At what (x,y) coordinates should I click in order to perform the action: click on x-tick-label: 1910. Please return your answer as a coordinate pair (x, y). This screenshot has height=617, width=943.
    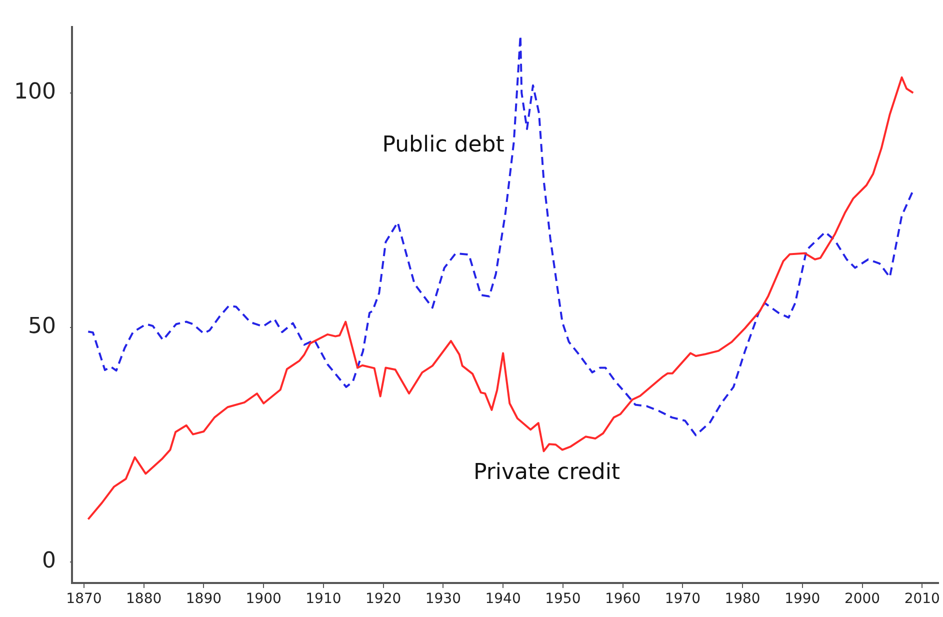
    Looking at the image, I should click on (324, 599).